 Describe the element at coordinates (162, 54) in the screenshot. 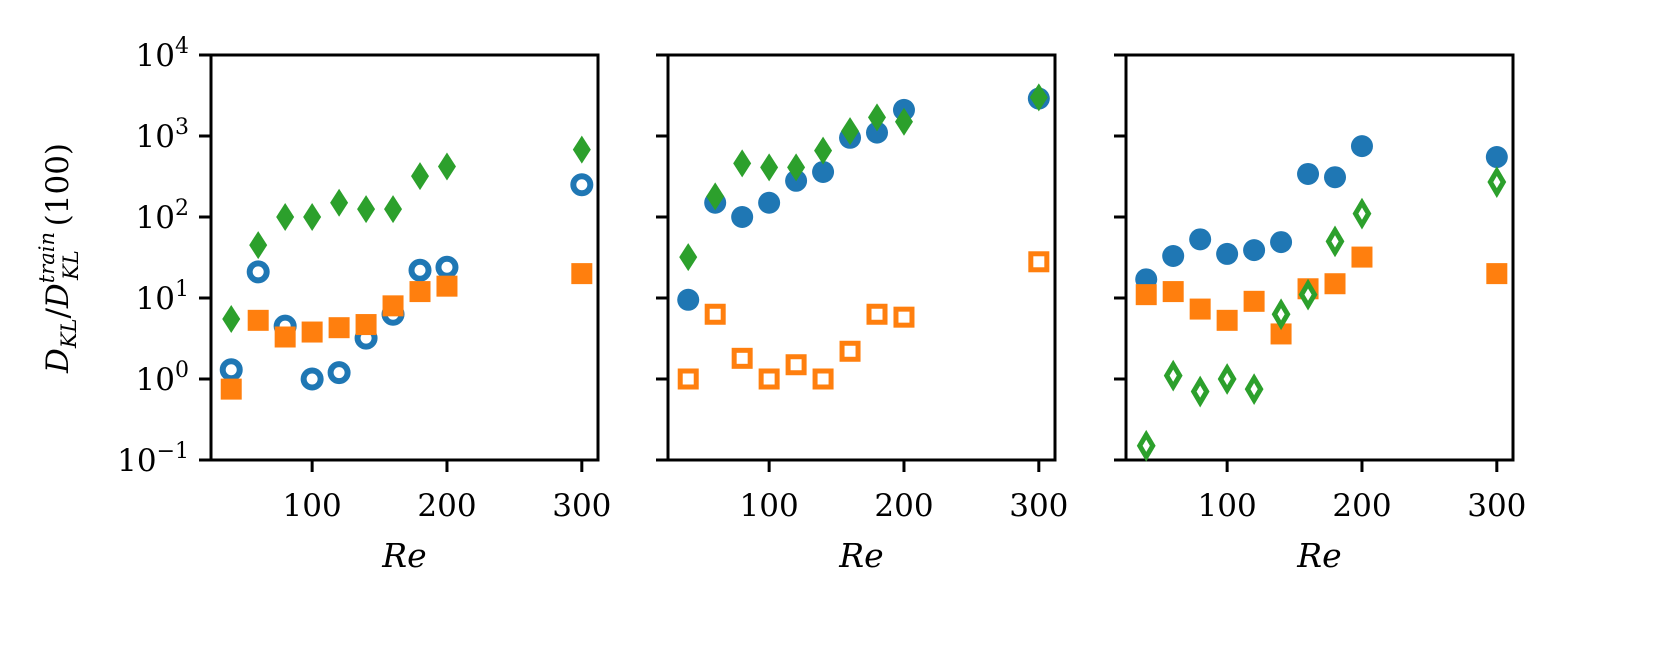

I see `y-tick-label: 10⁴` at that location.